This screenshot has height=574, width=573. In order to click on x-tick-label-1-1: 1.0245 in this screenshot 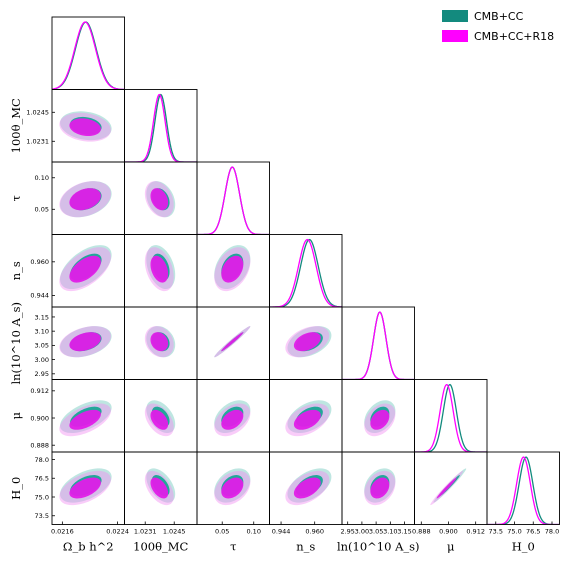, I will do `click(174, 532)`.